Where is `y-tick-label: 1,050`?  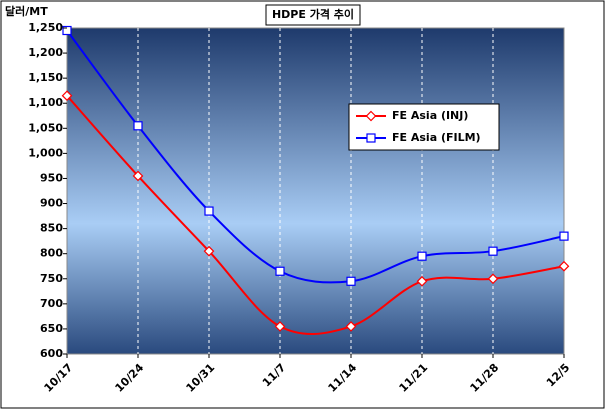
y-tick-label: 1,050 is located at coordinates (45, 127).